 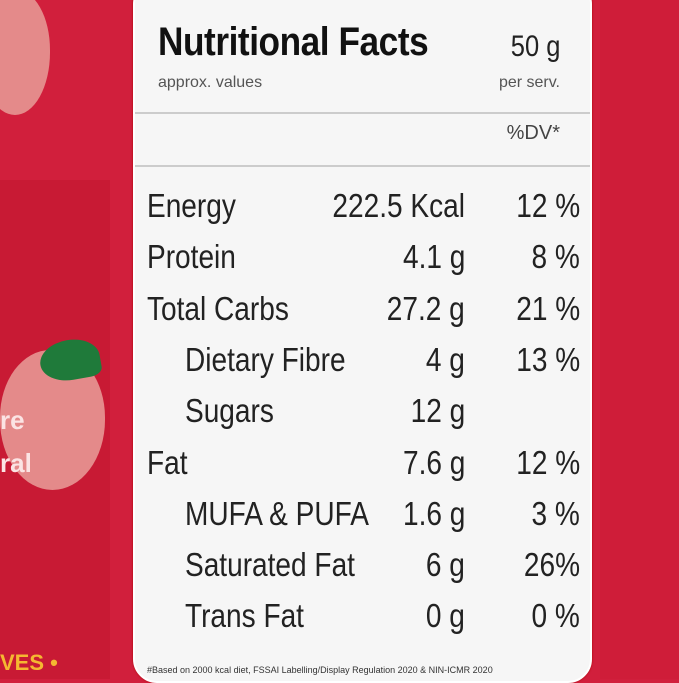 I want to click on nutrient-dv: 0 %, so click(x=555, y=616).